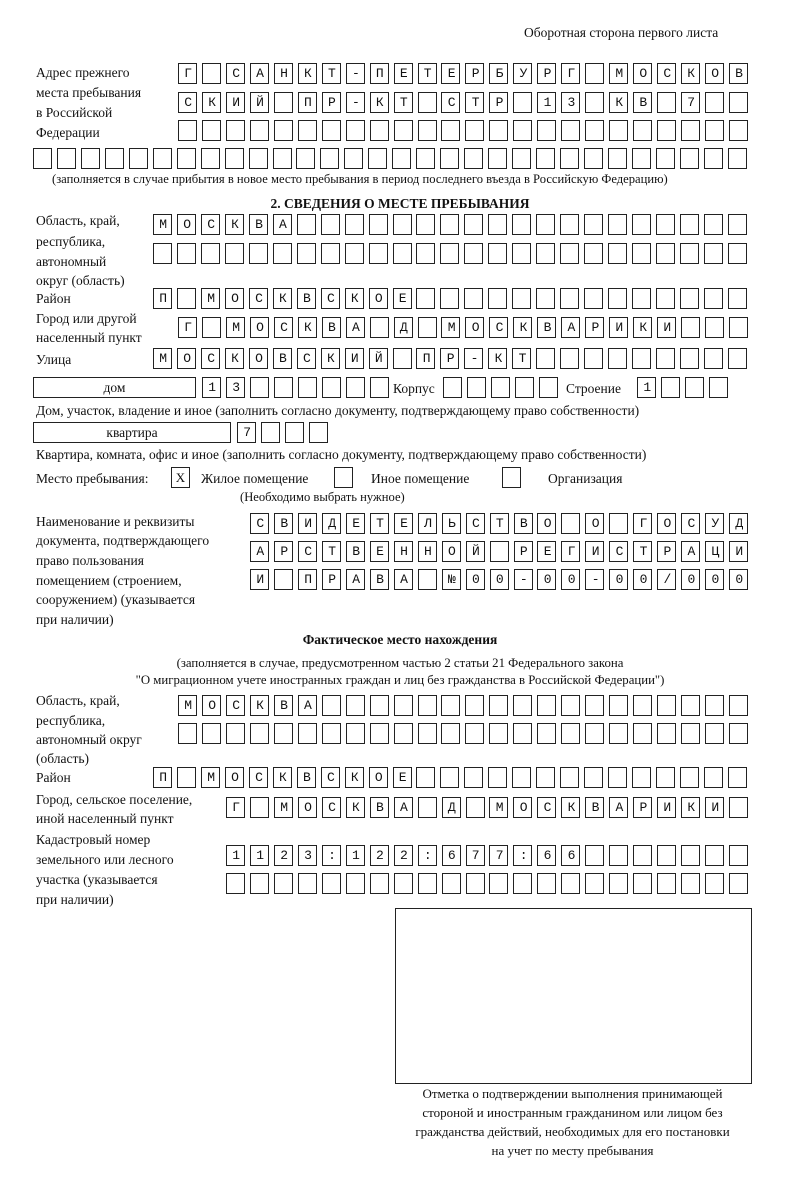 This screenshot has height=1180, width=800. I want to click on stay-option-checkbox, so click(511, 477).